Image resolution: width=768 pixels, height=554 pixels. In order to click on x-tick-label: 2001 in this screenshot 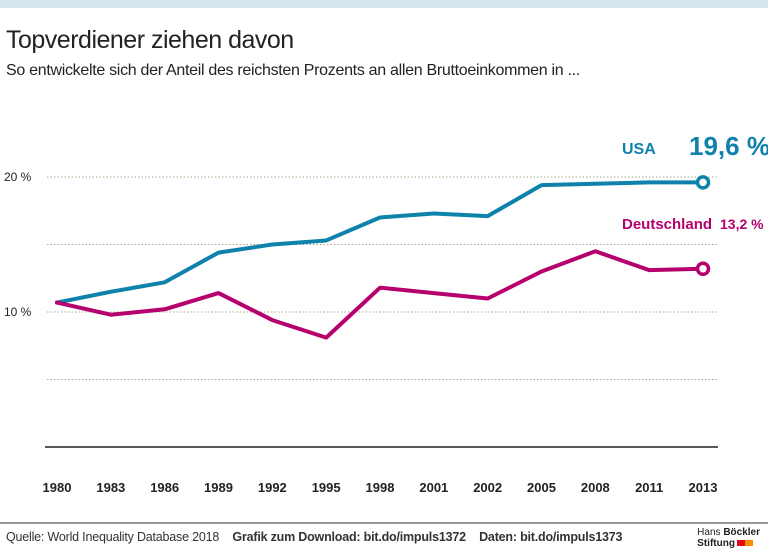, I will do `click(433, 487)`.